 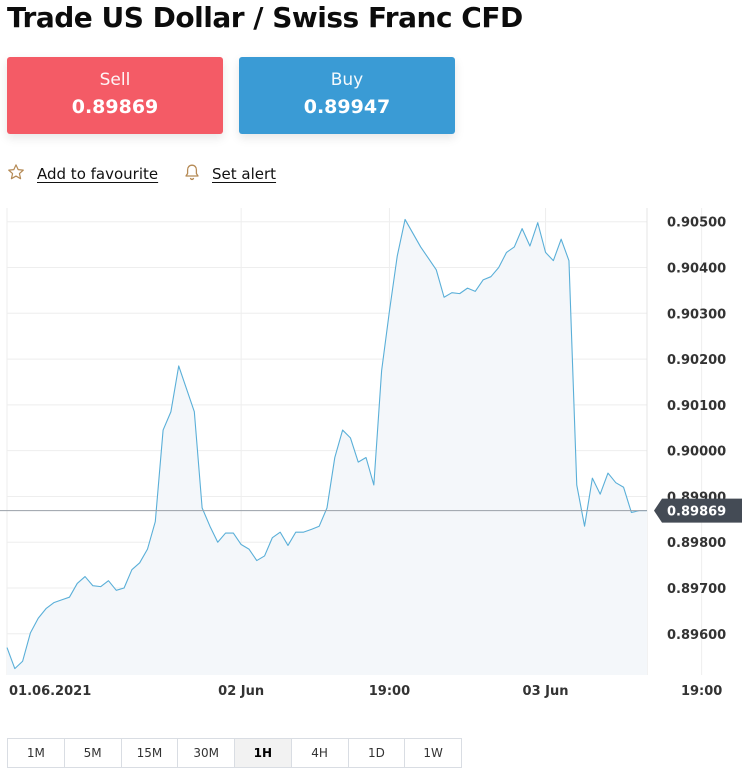 What do you see at coordinates (696, 269) in the screenshot?
I see `y-tick-label: 0.90400` at bounding box center [696, 269].